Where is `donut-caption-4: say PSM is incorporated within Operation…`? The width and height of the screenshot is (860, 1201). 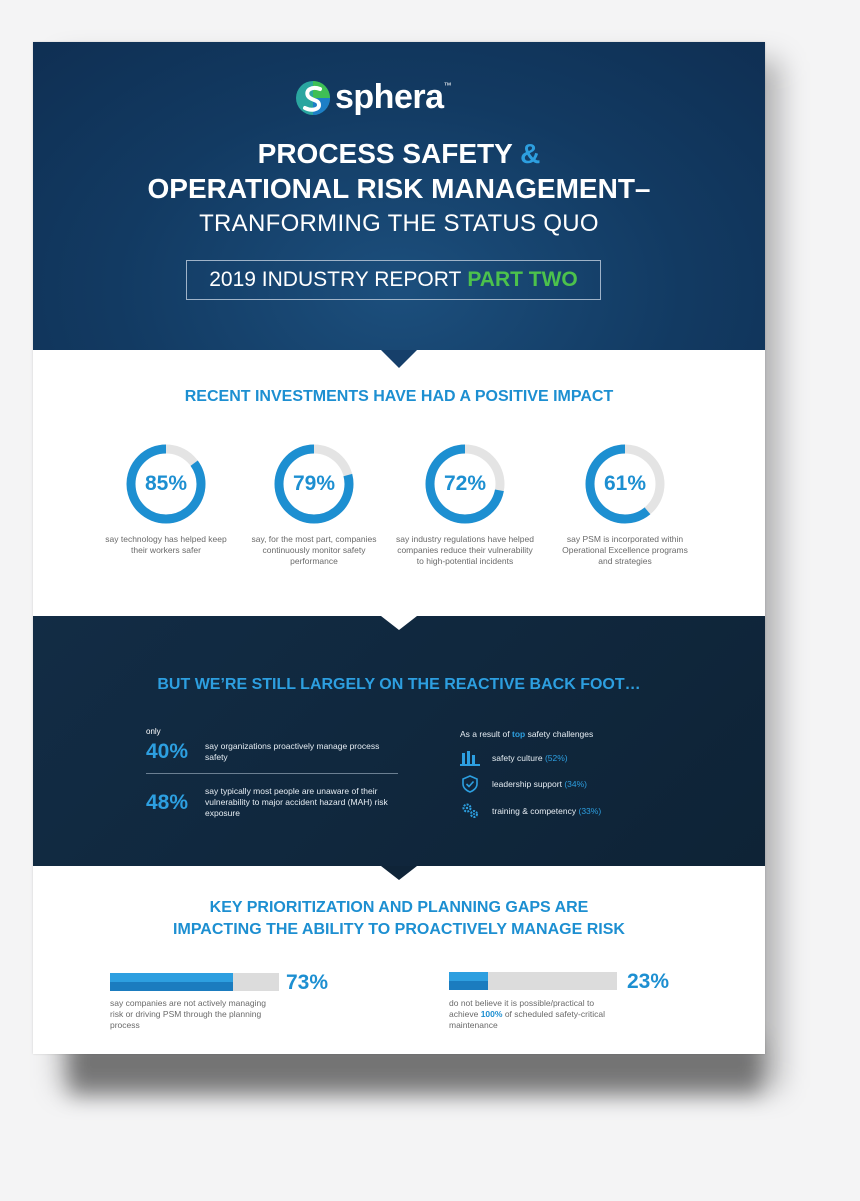 donut-caption-4: say PSM is incorporated within Operation… is located at coordinates (625, 550).